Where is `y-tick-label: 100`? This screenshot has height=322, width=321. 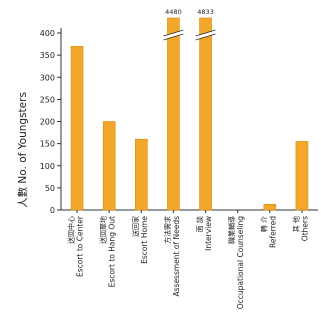
y-tick-label: 100 is located at coordinates (47, 166).